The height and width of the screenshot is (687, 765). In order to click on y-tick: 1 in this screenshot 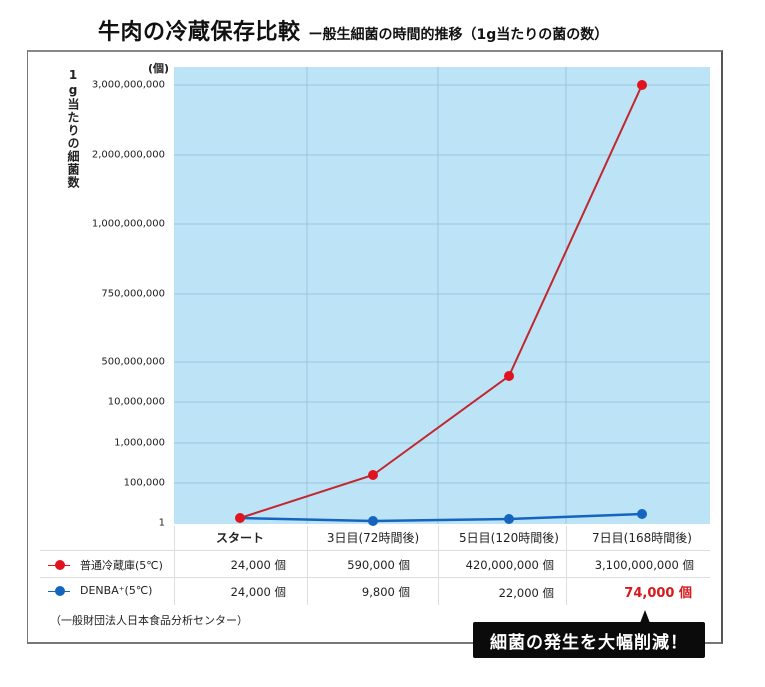, I will do `click(161, 523)`.